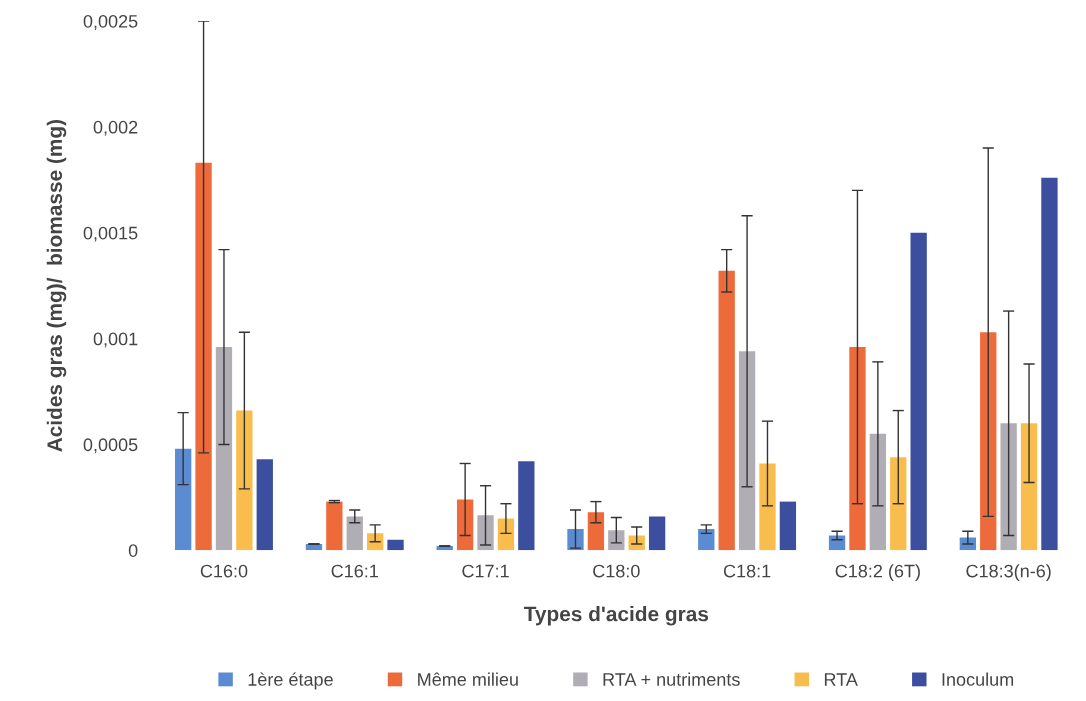  I want to click on legend-label: Même milieu, so click(468, 679).